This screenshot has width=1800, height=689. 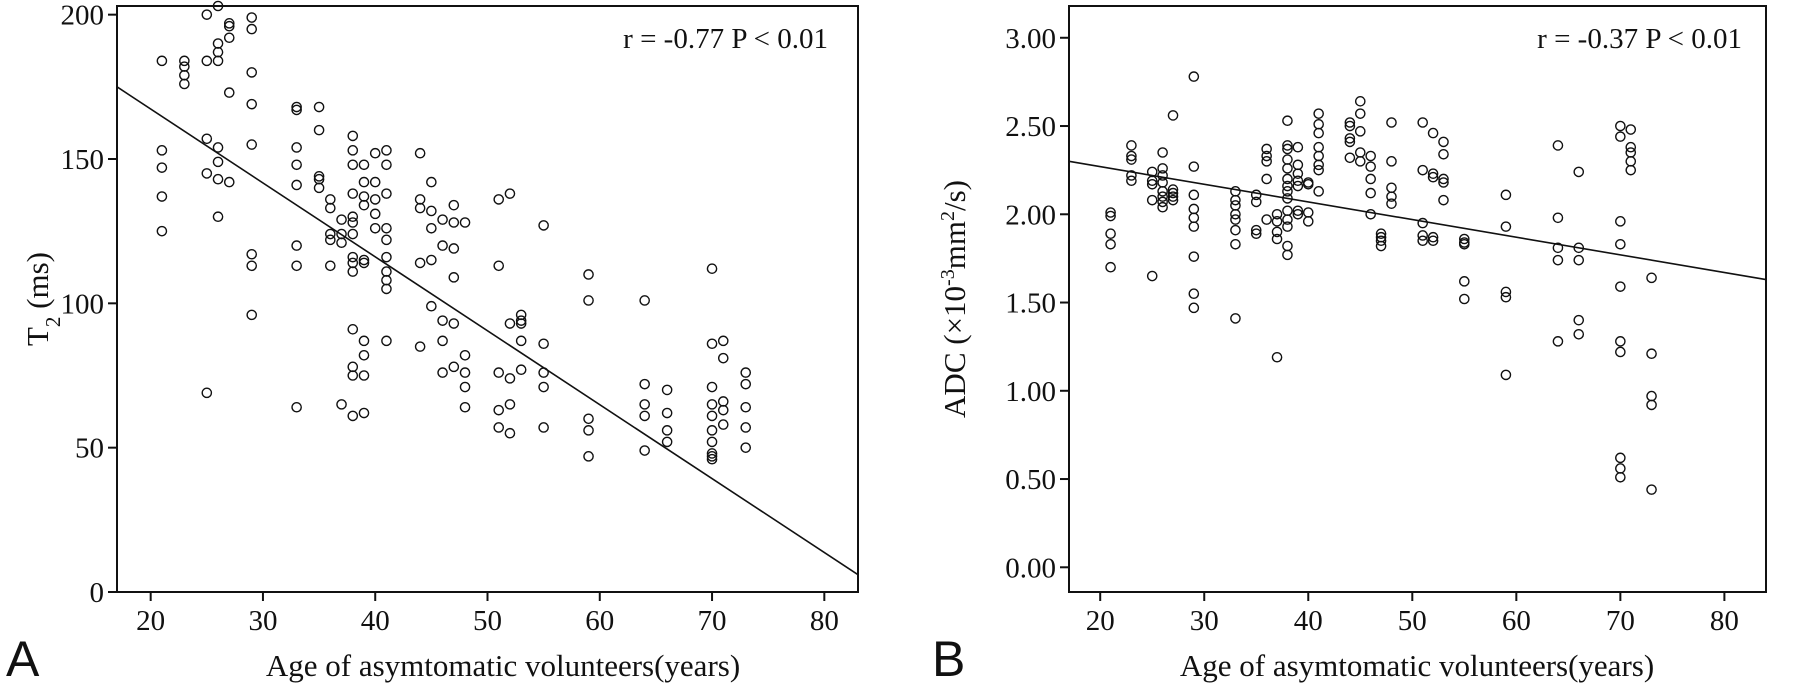 What do you see at coordinates (1030, 39) in the screenshot?
I see `panel-b-y-tick-label: 3.00` at bounding box center [1030, 39].